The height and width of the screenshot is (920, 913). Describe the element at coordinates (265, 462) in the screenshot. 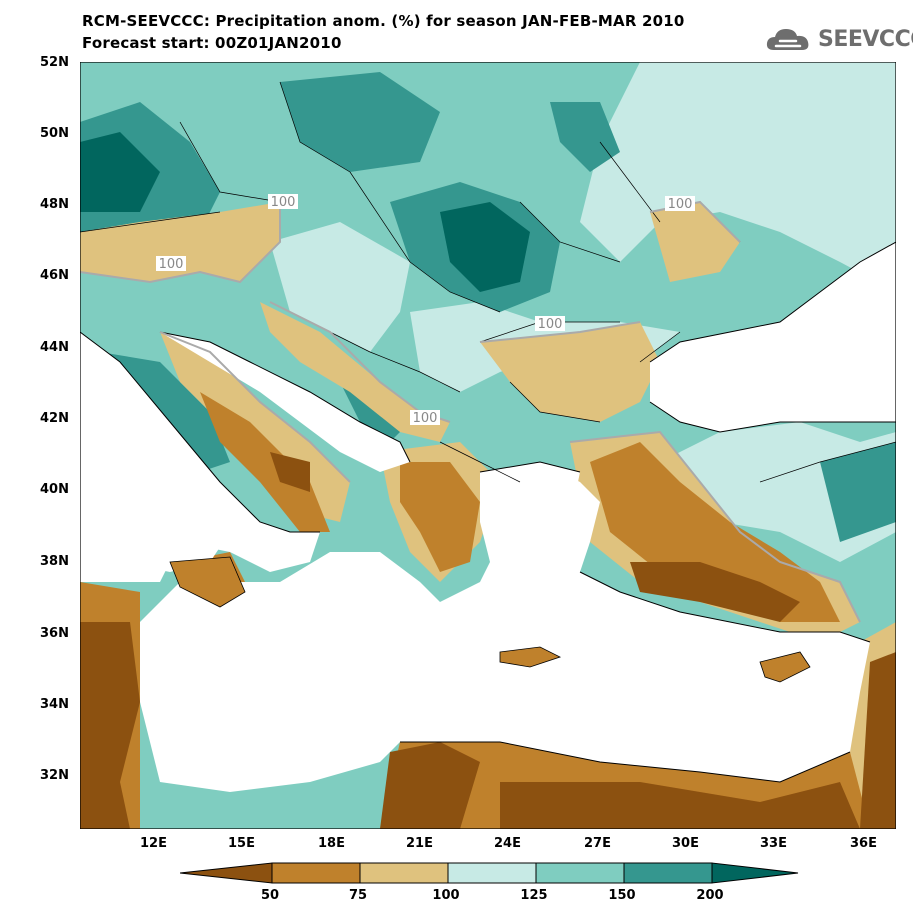

I see `region-50-75-italy` at that location.